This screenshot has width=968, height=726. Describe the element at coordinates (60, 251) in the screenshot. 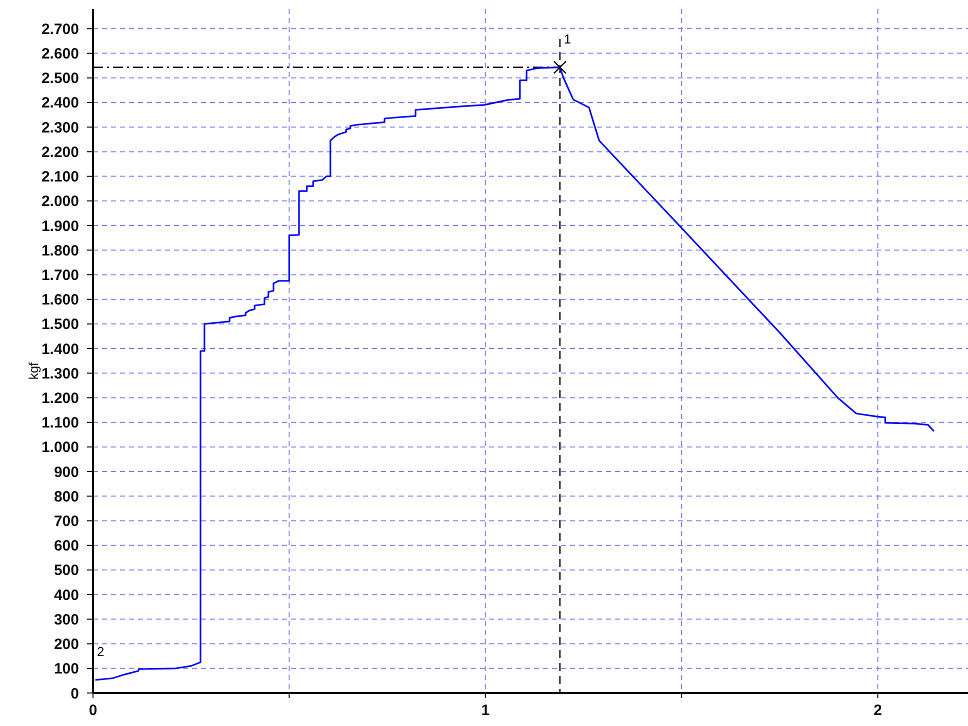

I see `y-tick-label: 1.800` at that location.